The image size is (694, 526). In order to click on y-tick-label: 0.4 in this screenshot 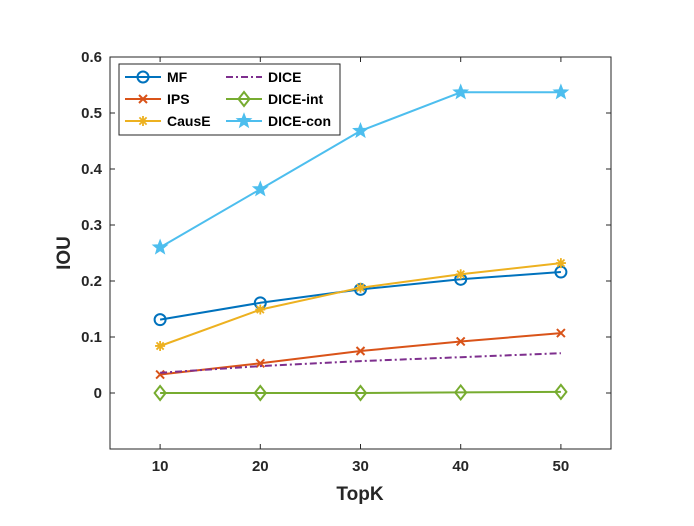, I will do `click(92, 169)`.